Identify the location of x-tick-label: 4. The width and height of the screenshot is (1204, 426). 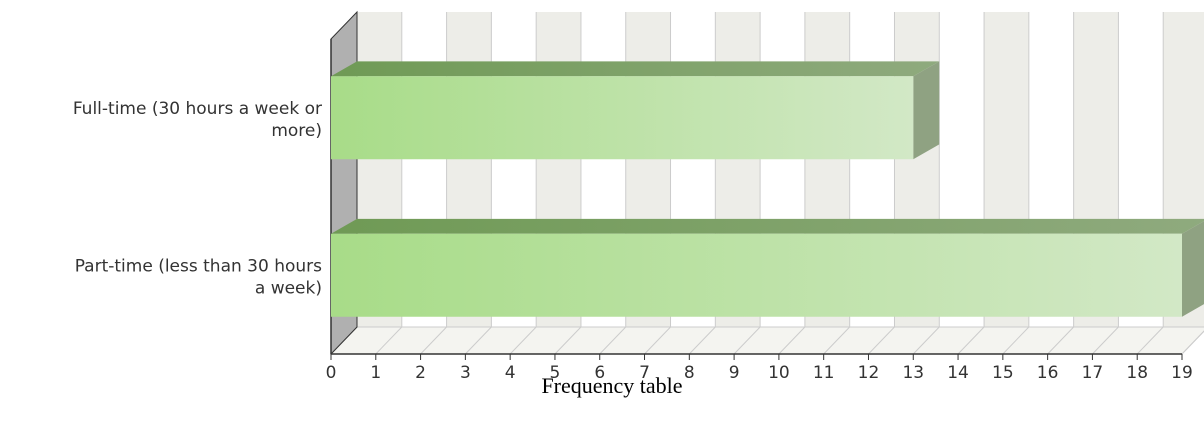
(510, 373).